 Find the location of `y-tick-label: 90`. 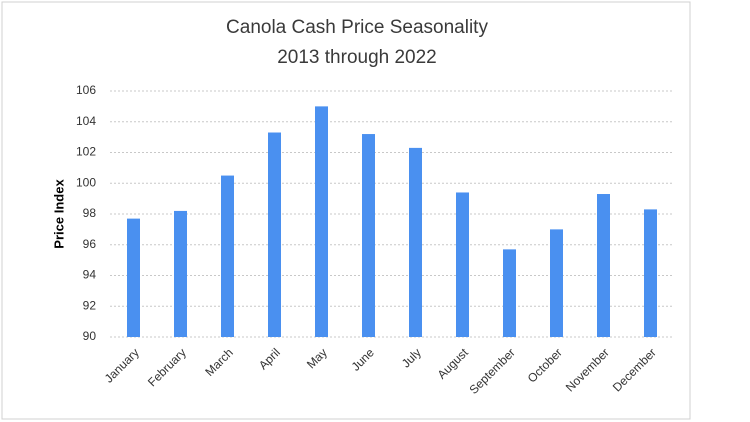

y-tick-label: 90 is located at coordinates (90, 336).